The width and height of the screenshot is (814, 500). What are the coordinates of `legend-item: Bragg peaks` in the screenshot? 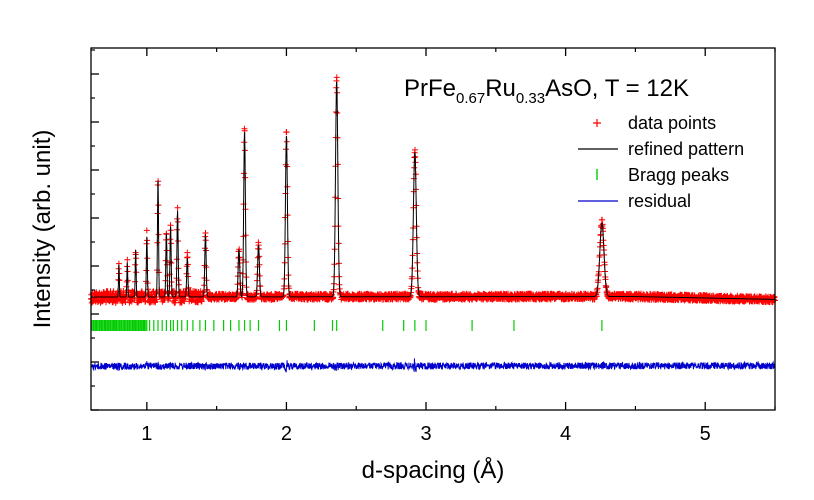 It's located at (662, 175).